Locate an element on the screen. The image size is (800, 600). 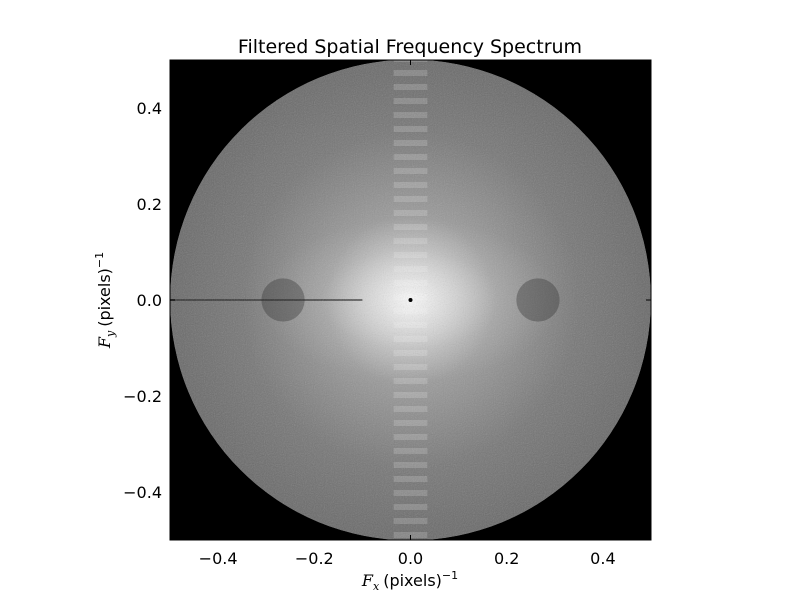
y-axis-exponent: −1 is located at coordinates (99, 260).